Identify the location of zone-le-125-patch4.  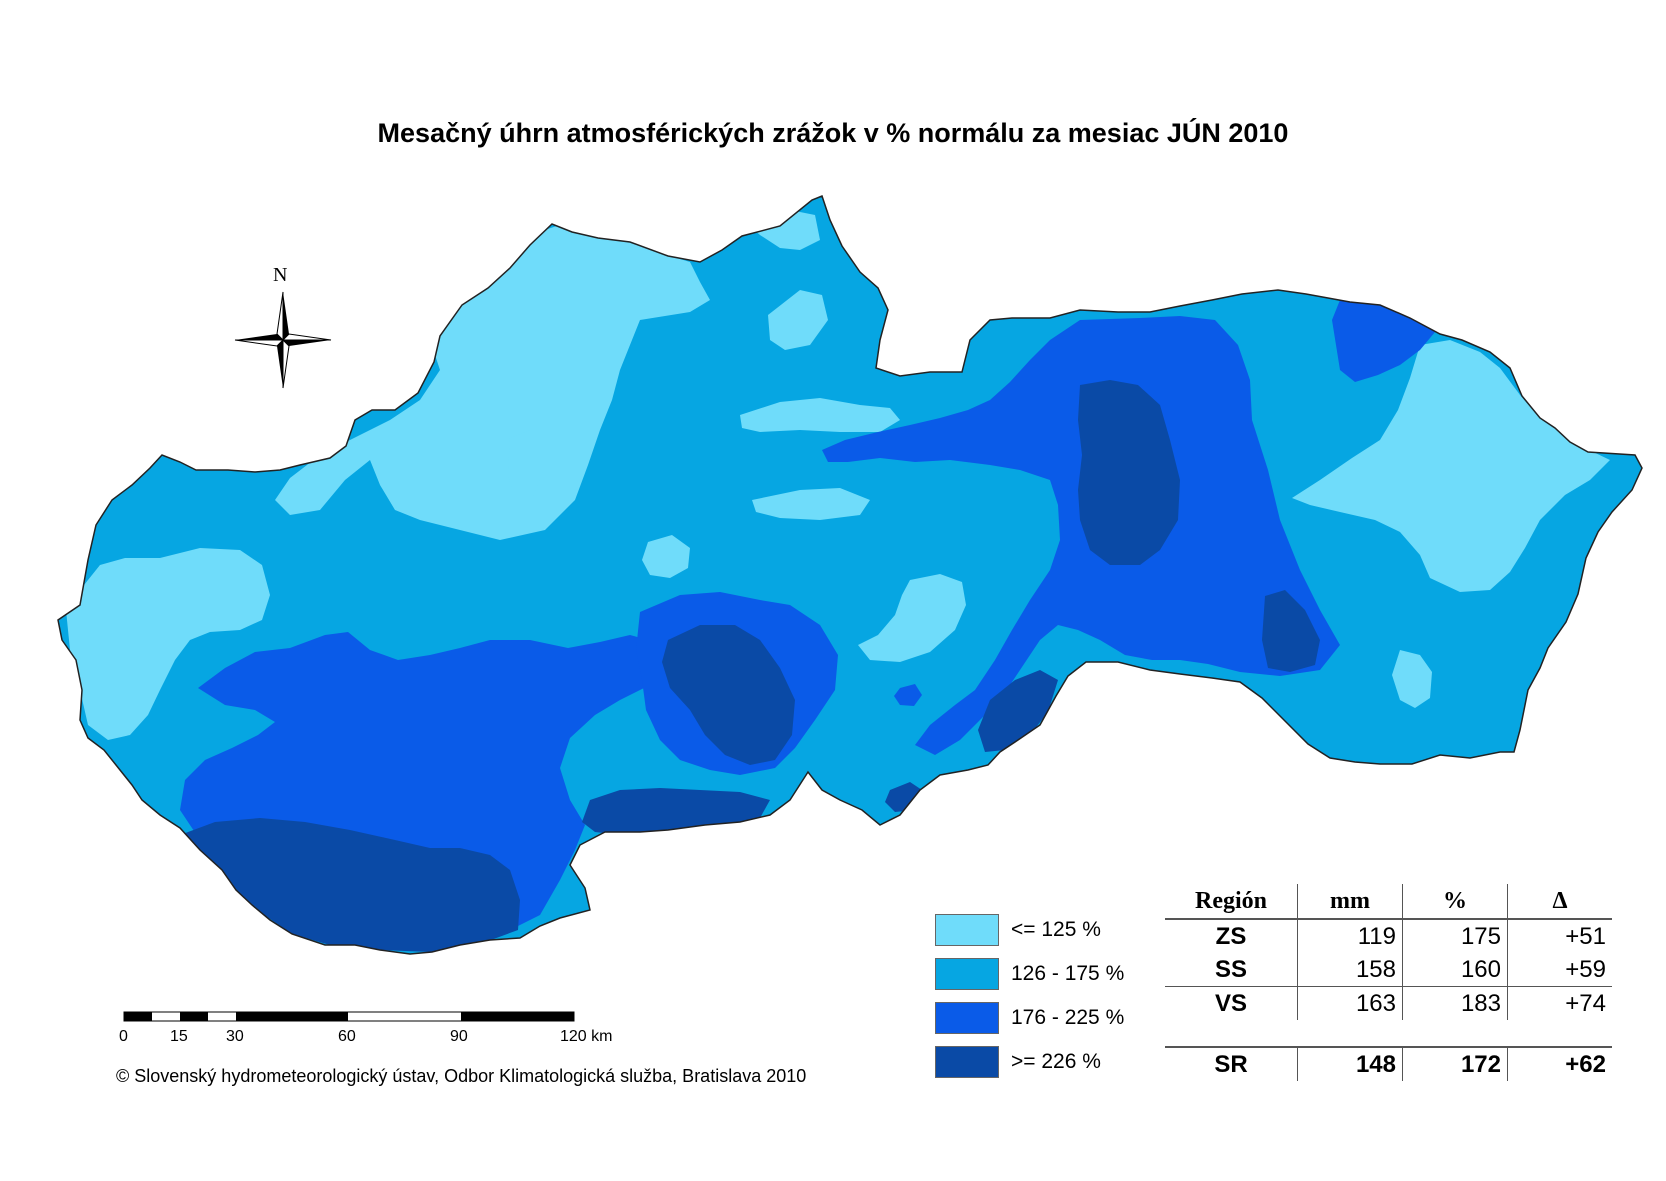
(524, 465).